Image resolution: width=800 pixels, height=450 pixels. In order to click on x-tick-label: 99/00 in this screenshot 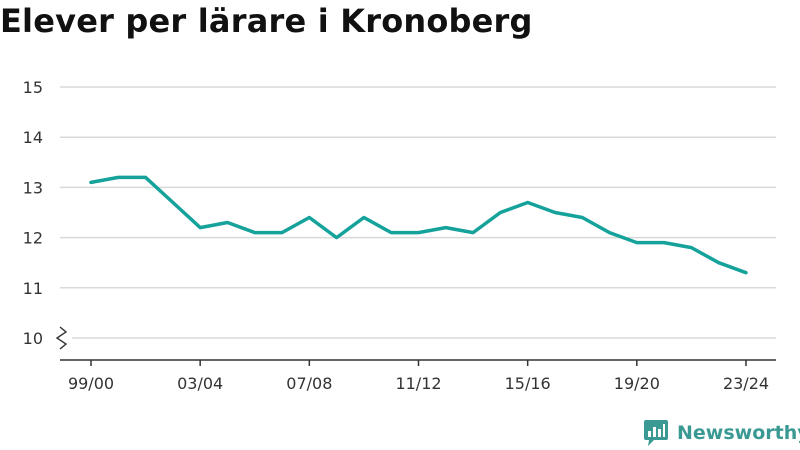, I will do `click(91, 383)`.